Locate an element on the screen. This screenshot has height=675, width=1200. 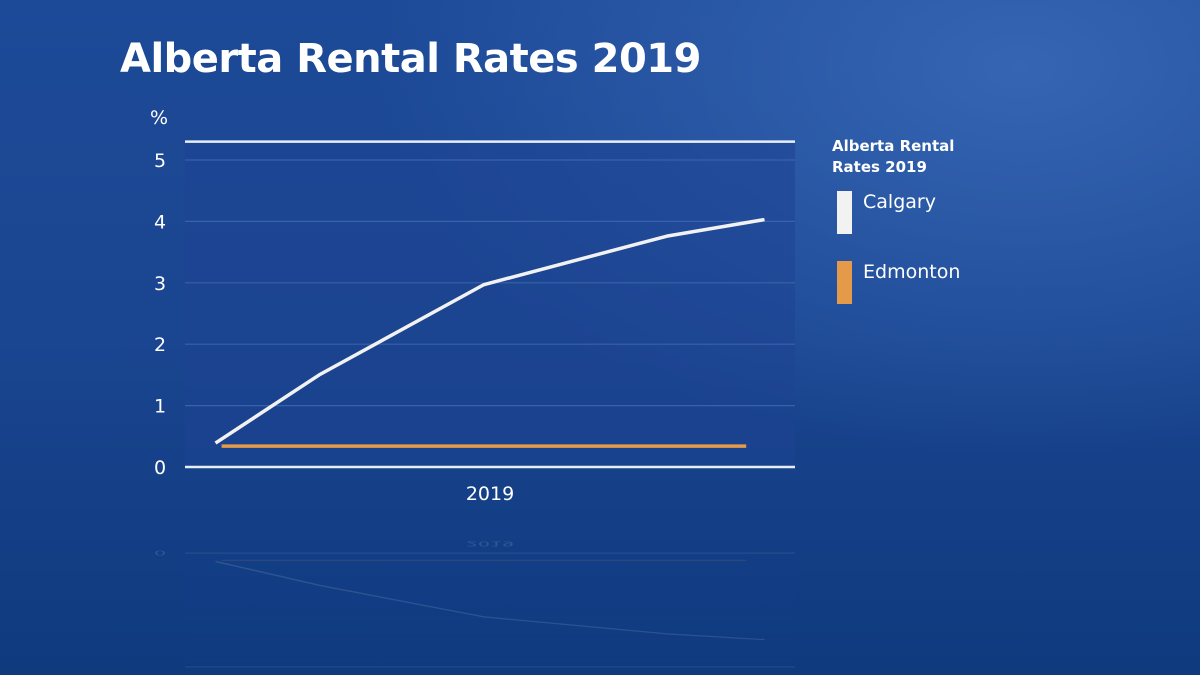
y-tick-label: 3 is located at coordinates (160, 284).